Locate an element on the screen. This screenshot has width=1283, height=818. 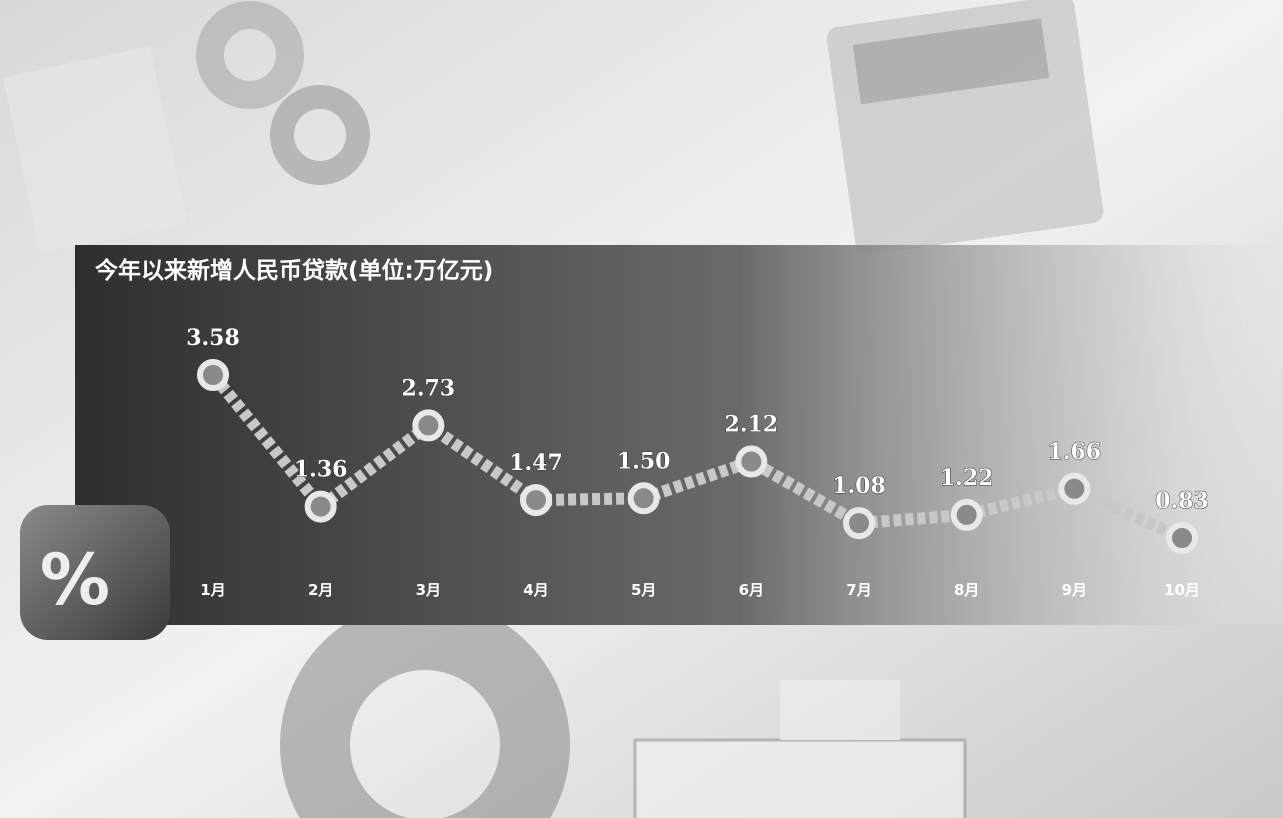
value-label: 3.58 is located at coordinates (213, 338).